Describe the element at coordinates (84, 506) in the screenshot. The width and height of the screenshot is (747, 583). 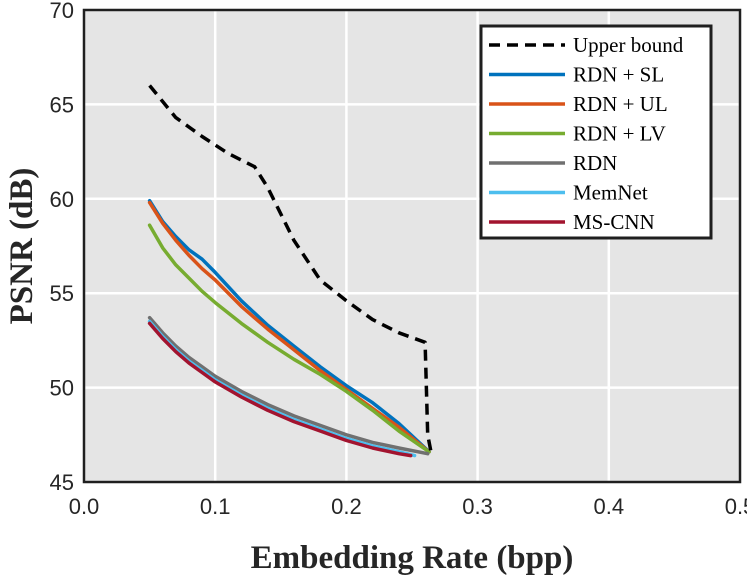
I see `x-tick-label: 0.0` at that location.